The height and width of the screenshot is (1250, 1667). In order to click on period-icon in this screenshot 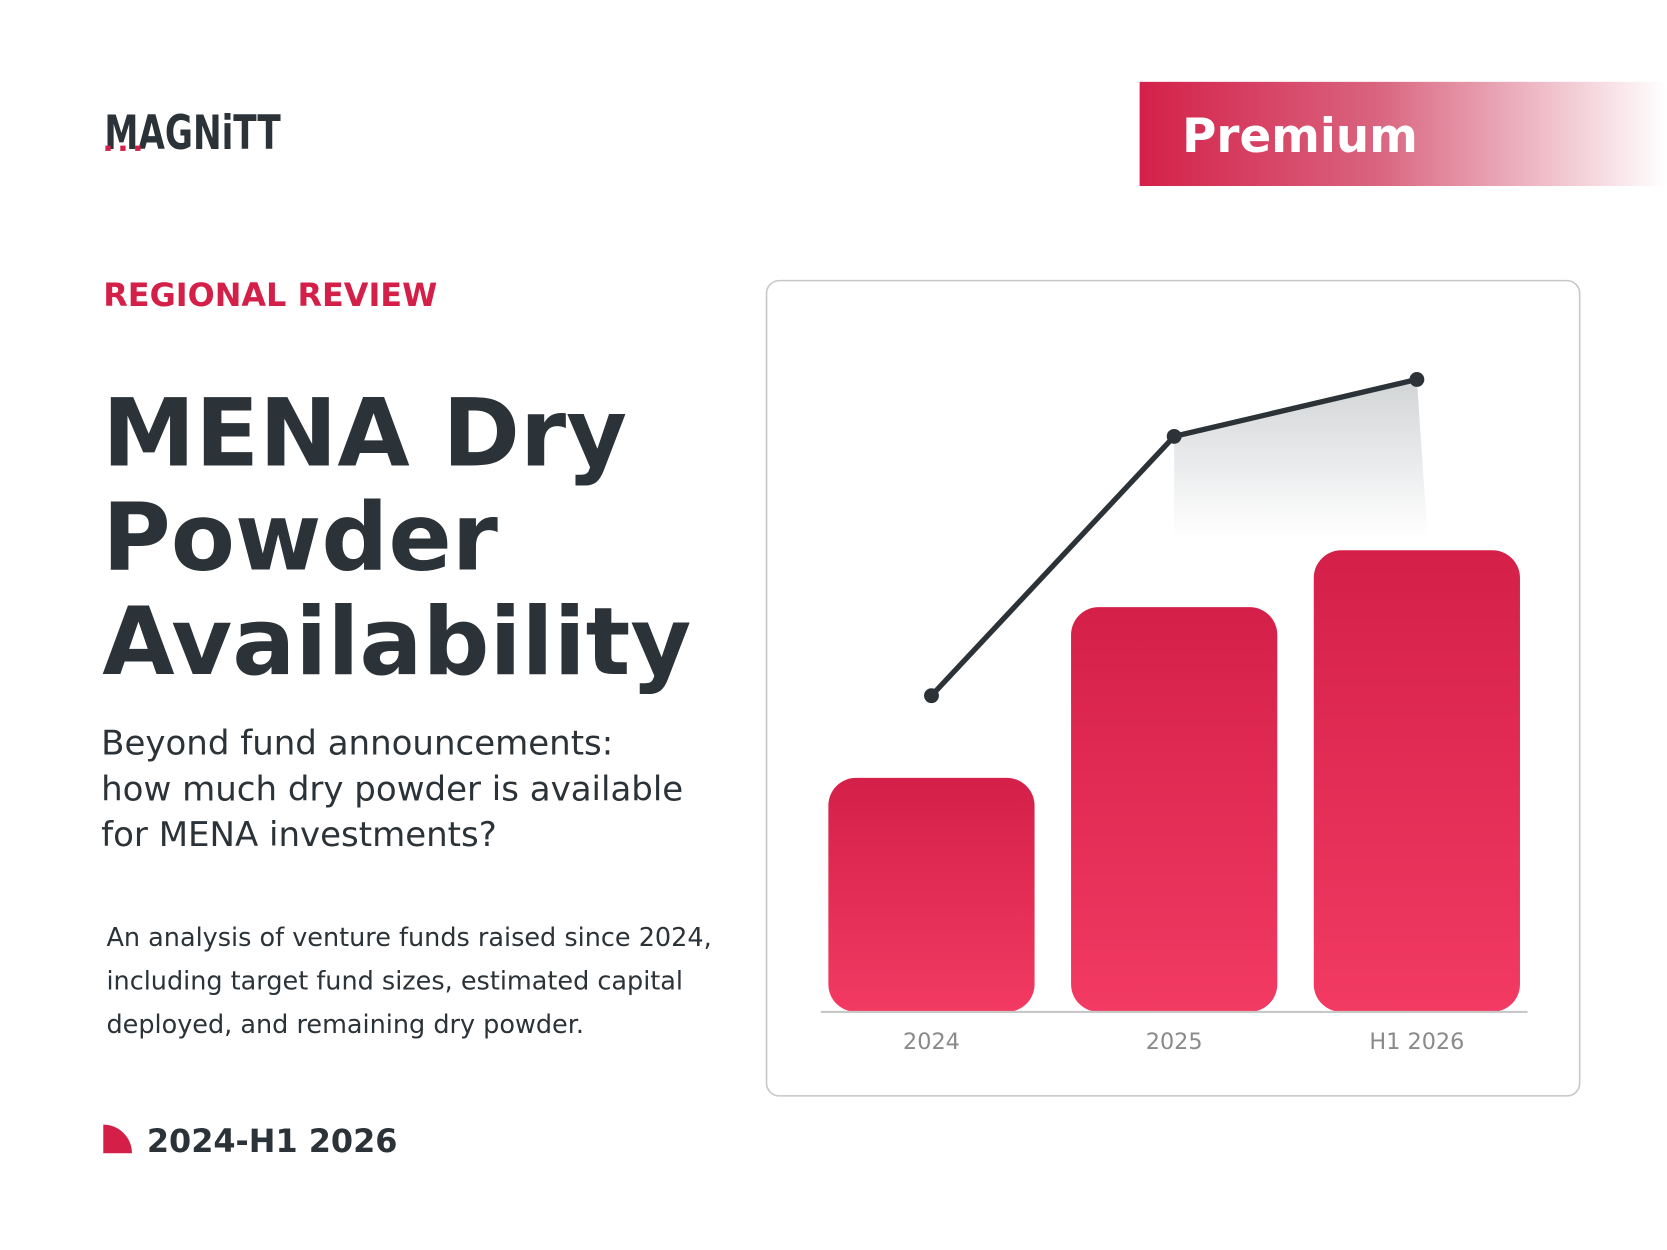, I will do `click(117, 1139)`.